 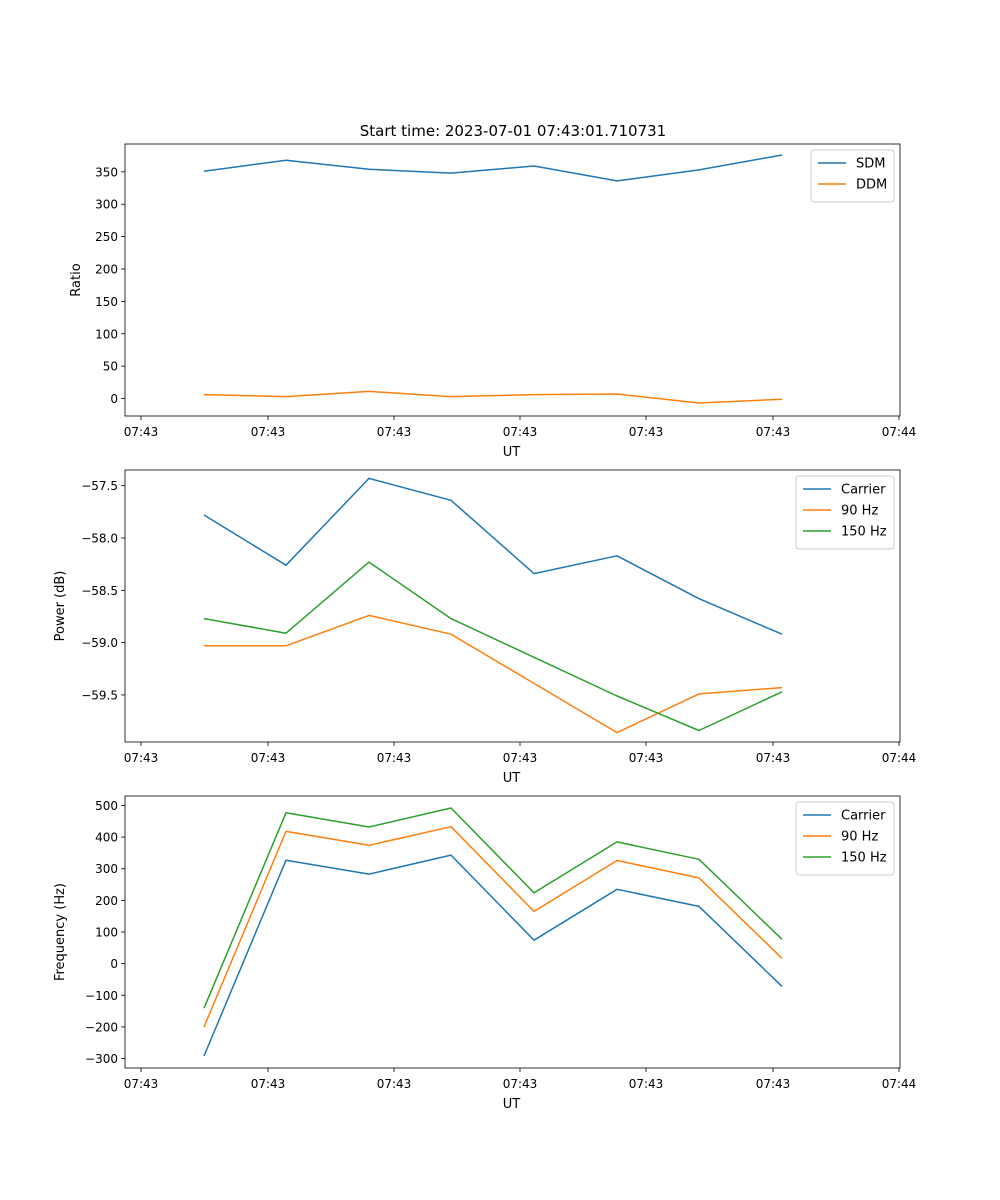 I want to click on y-tick-label: 400, so click(x=106, y=838).